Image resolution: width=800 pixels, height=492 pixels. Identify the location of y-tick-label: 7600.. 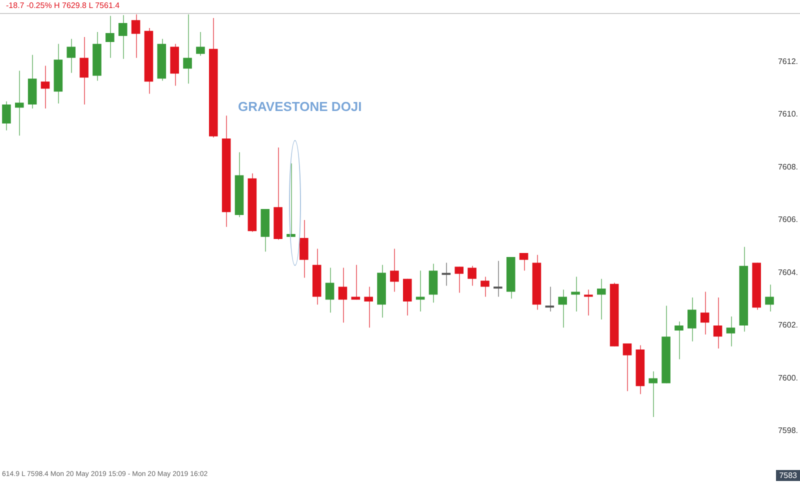
(788, 377).